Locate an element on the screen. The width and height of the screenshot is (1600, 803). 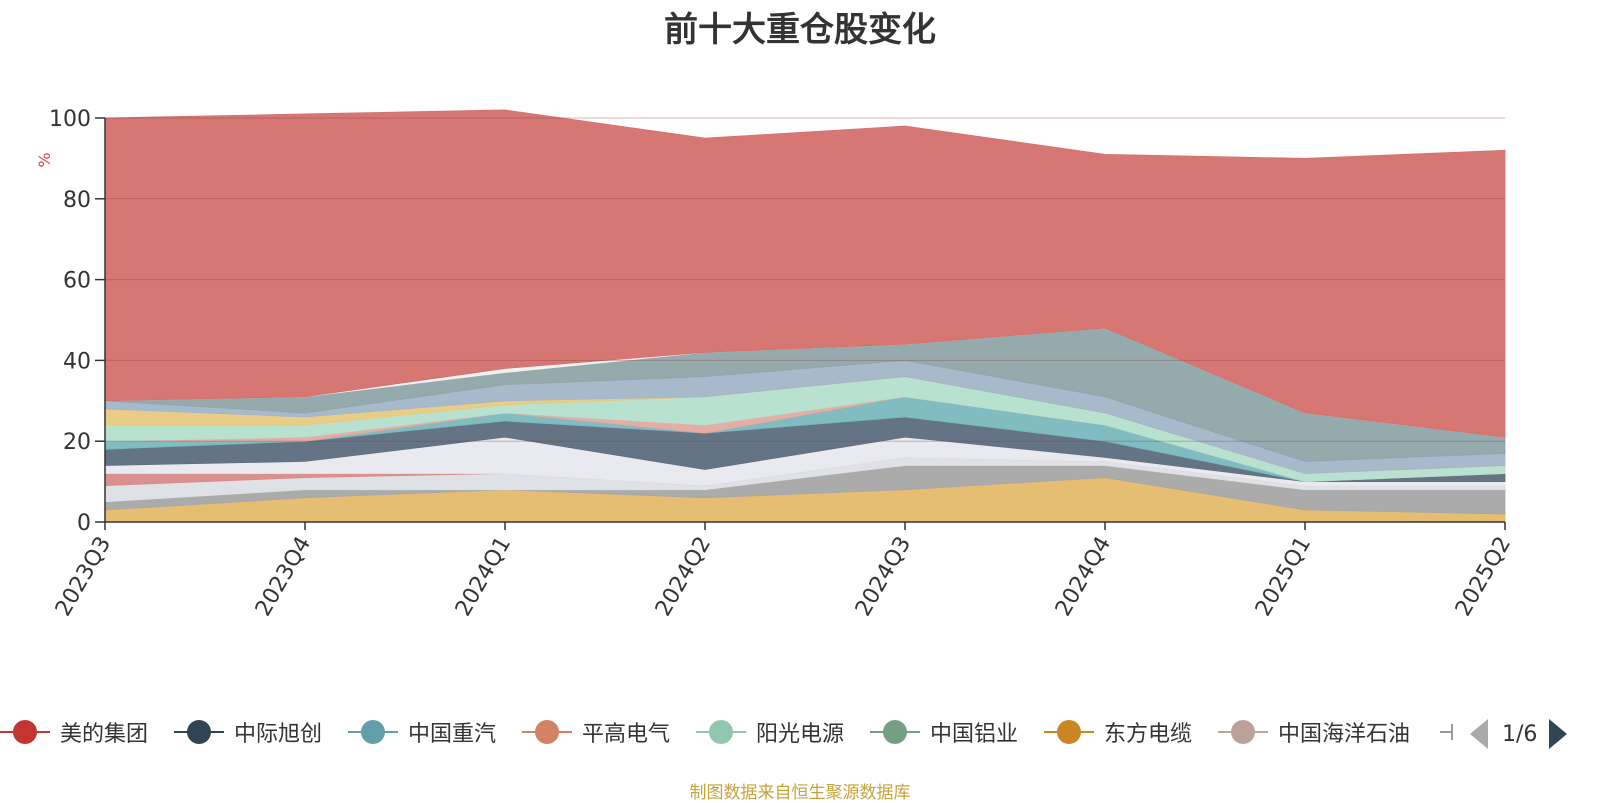
y-tick-label: 40 is located at coordinates (77, 361).